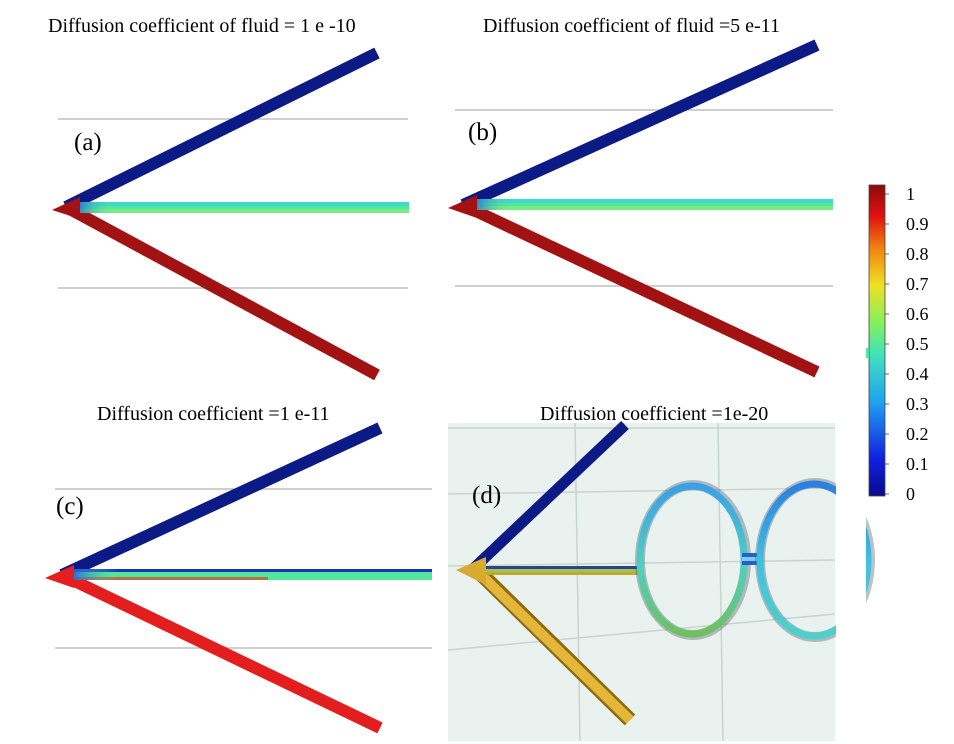  I want to click on panel-d-ring-right, so click(814, 560).